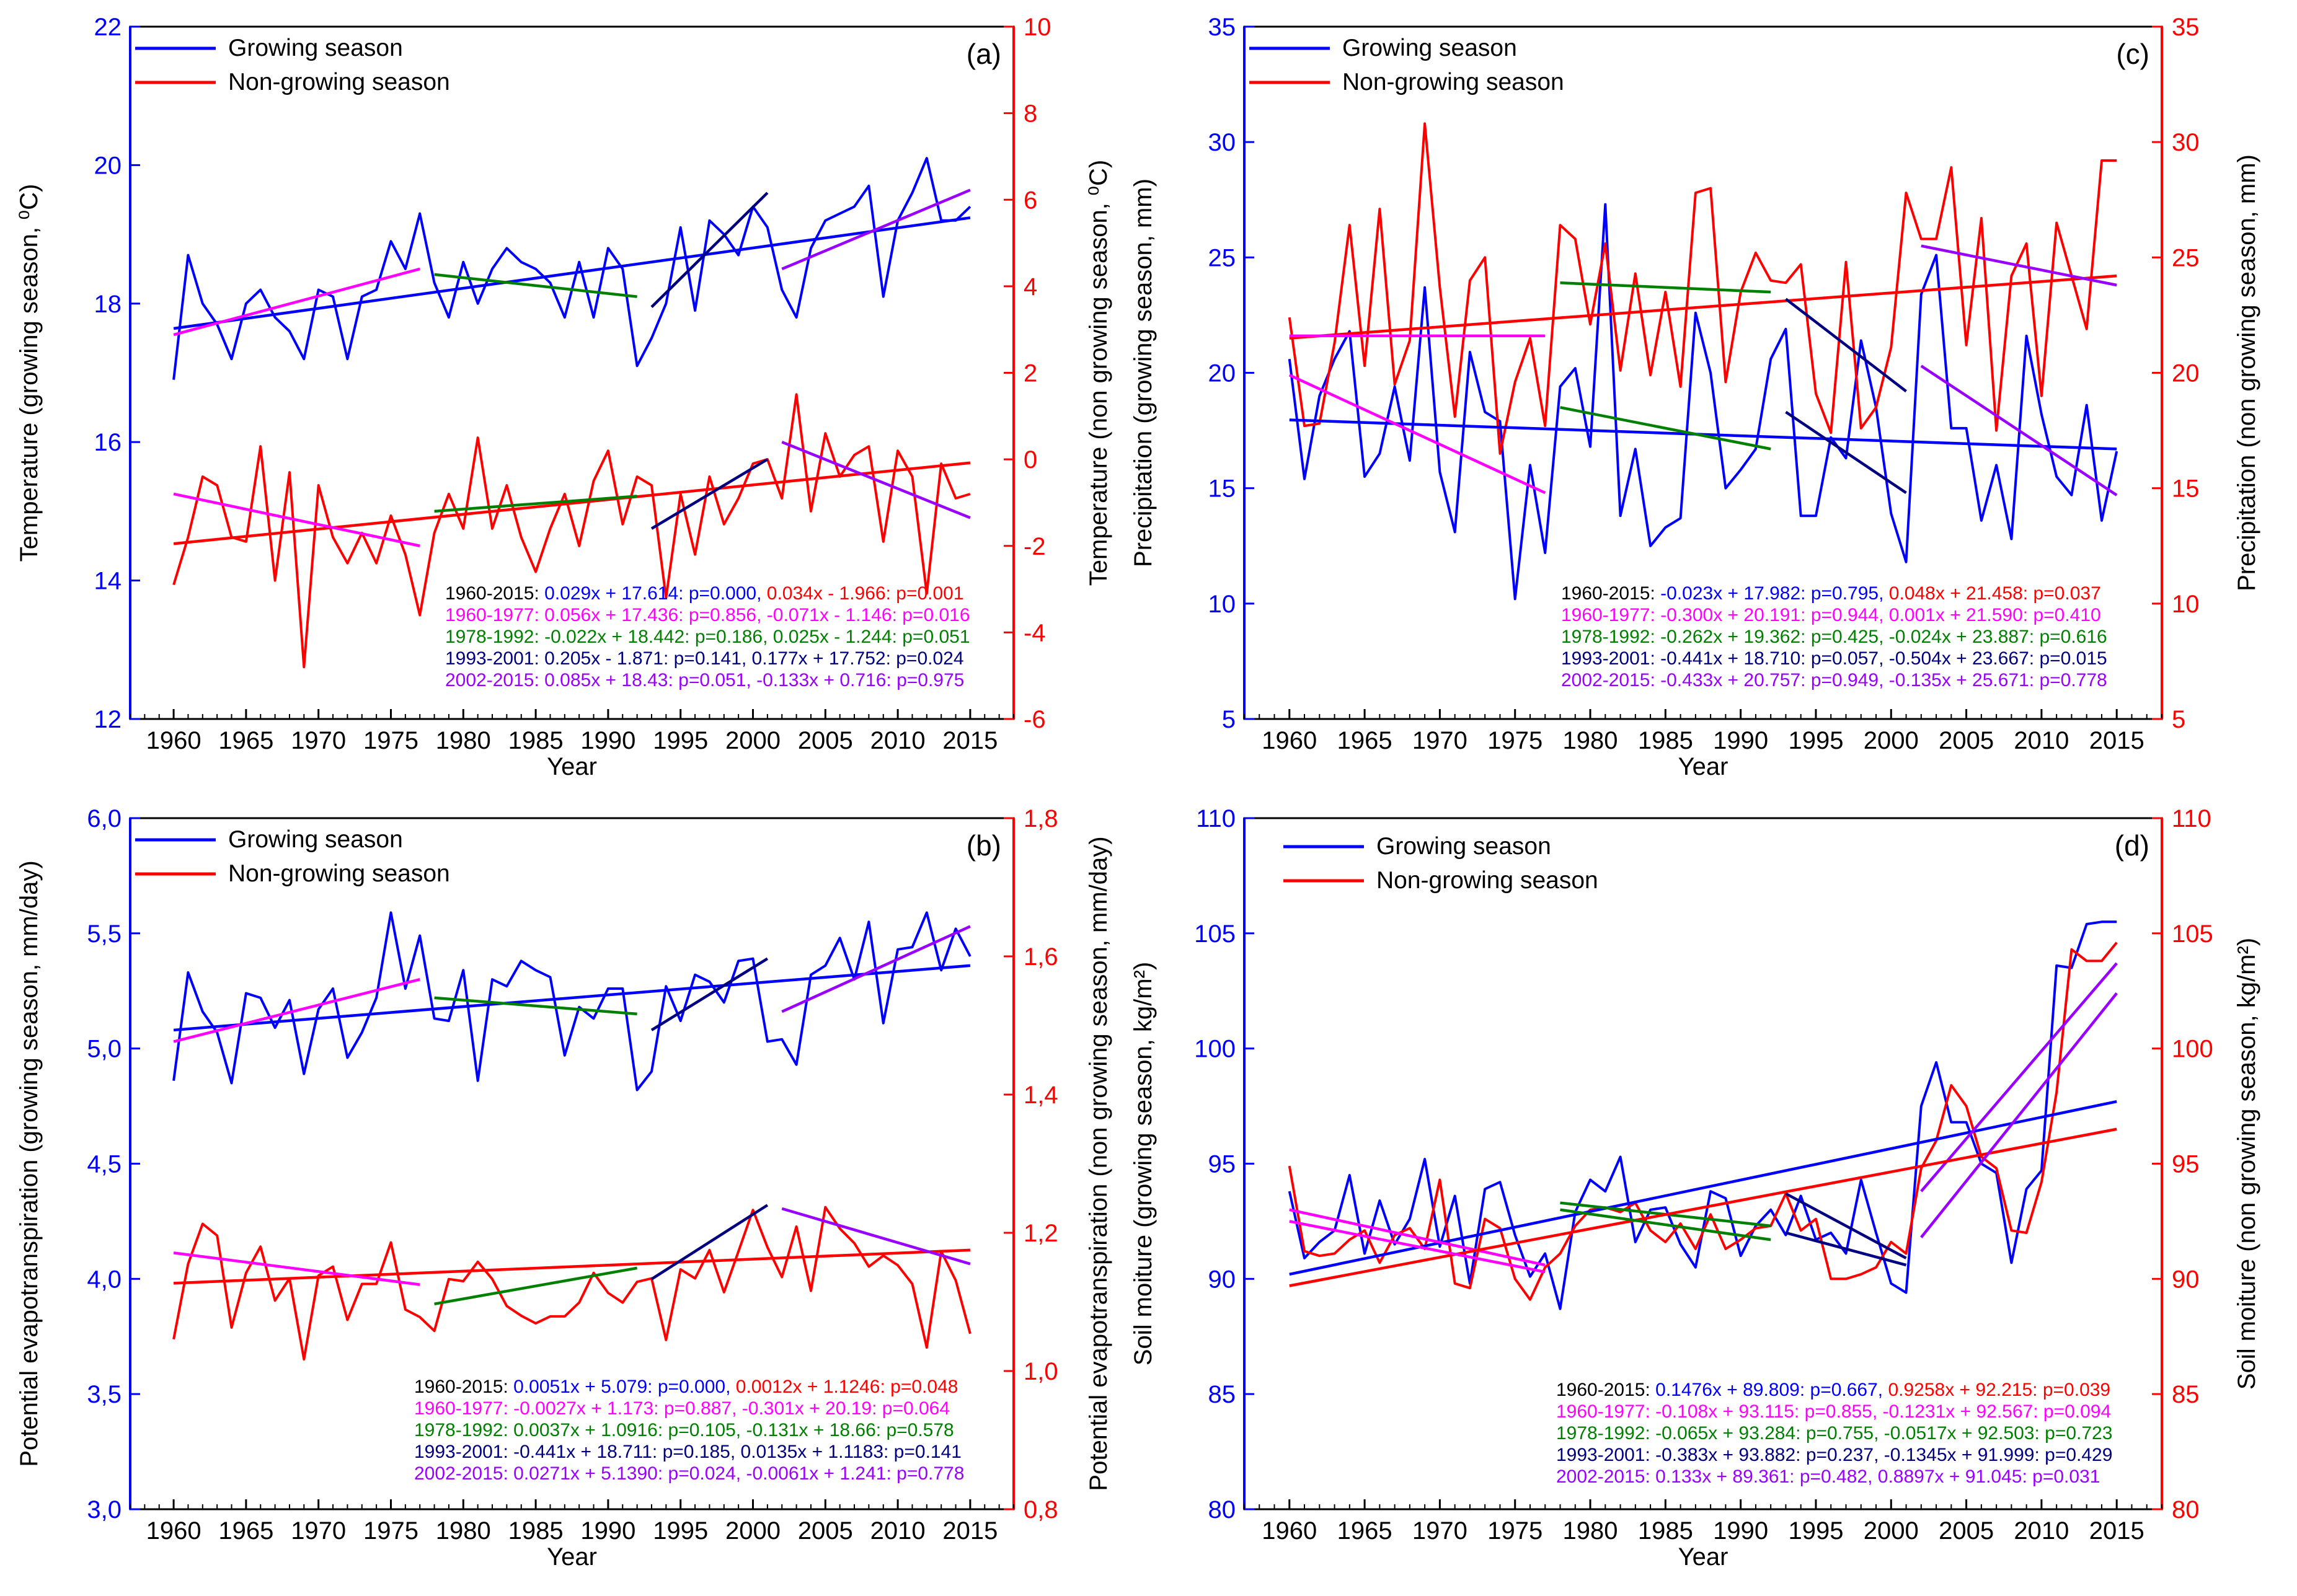 The image size is (2297, 1596). What do you see at coordinates (1222, 1509) in the screenshot?
I see `left-y-tick-label: 80` at bounding box center [1222, 1509].